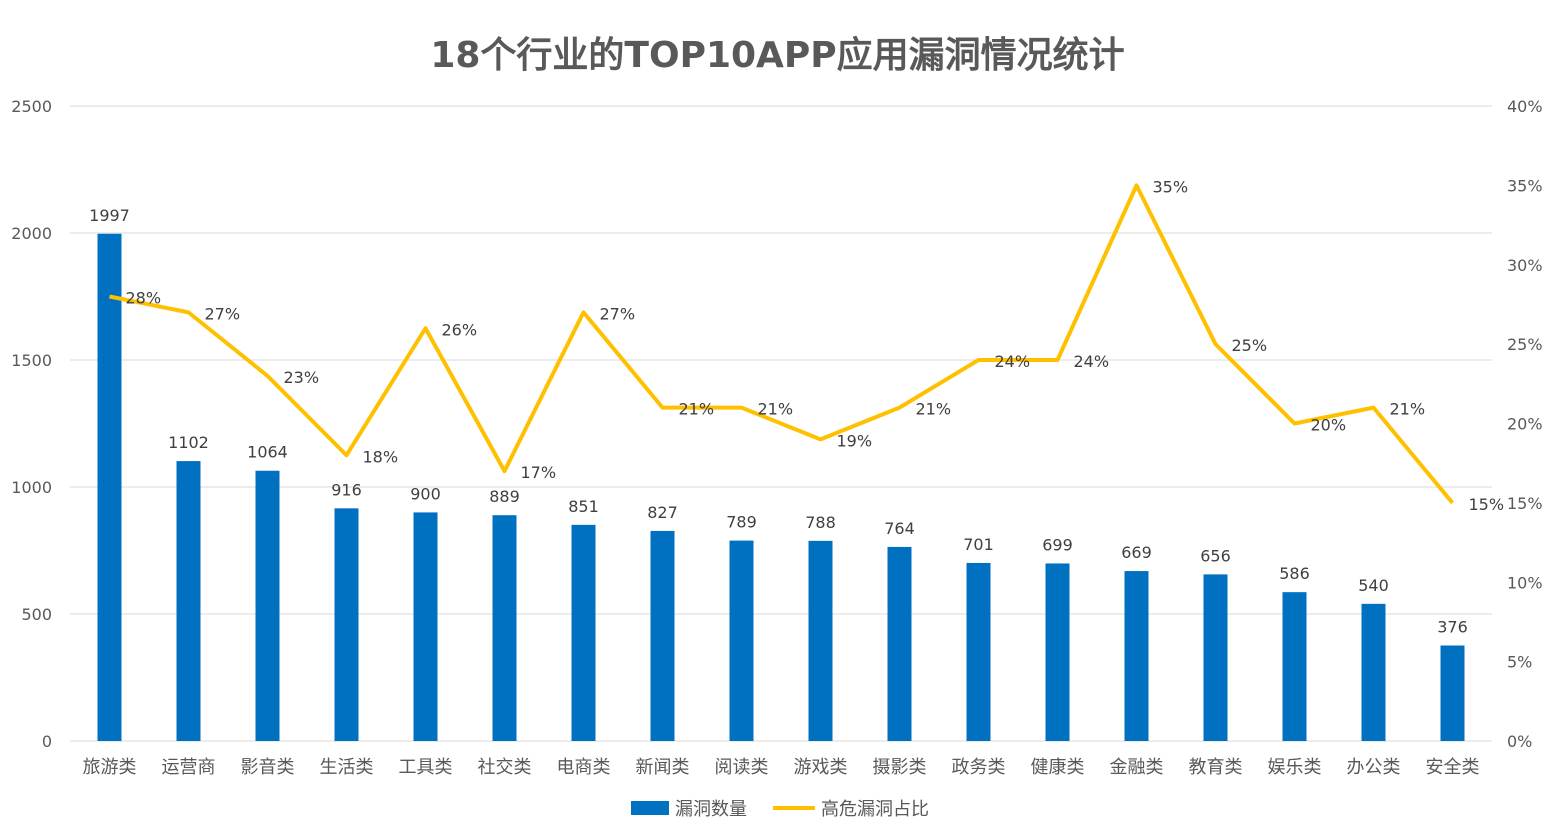 Image resolution: width=1555 pixels, height=840 pixels. I want to click on category-label: 摄影类, so click(900, 767).